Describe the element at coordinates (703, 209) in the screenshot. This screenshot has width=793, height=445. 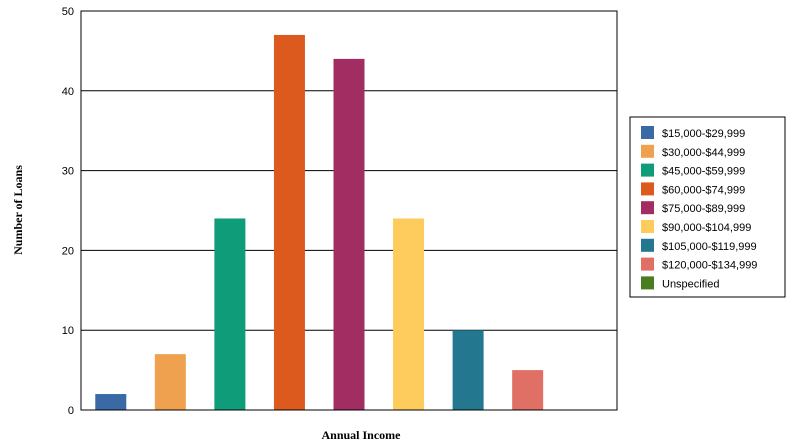
I see `legend-label: $75,000-$89,999` at that location.